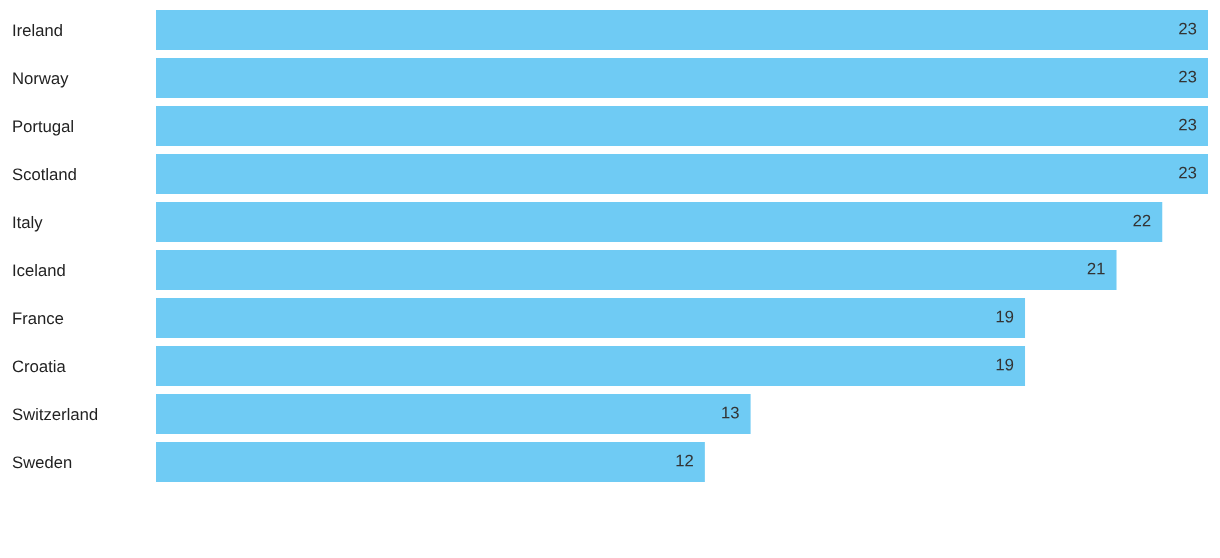  What do you see at coordinates (39, 366) in the screenshot?
I see `y-tick-label: Croatia` at bounding box center [39, 366].